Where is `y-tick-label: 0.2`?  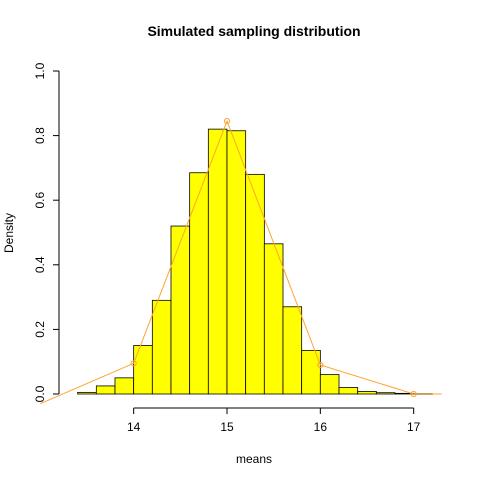 y-tick-label: 0.2 is located at coordinates (40, 329).